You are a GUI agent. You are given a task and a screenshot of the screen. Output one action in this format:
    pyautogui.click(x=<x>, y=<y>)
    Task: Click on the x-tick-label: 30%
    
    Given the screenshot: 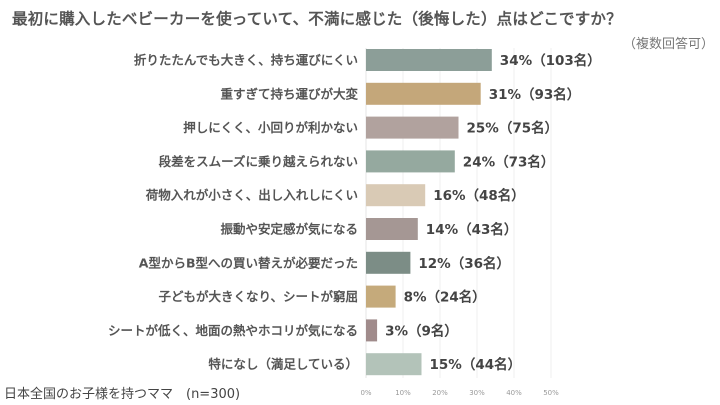 What is the action you would take?
    pyautogui.click(x=477, y=393)
    